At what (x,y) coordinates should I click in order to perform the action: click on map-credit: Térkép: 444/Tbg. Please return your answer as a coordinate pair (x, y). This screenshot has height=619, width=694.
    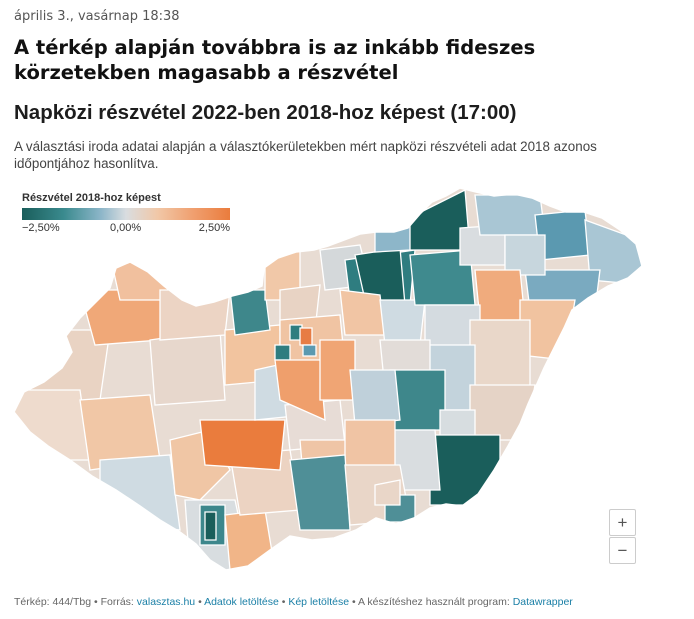
    Looking at the image, I should click on (53, 602).